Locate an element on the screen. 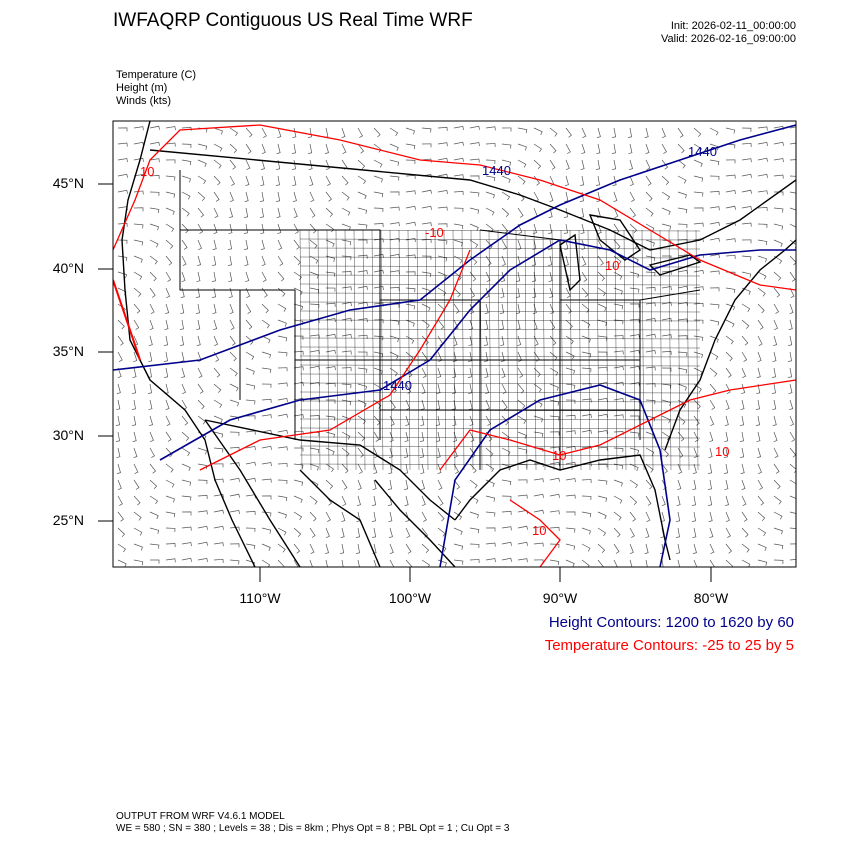  temperature-label: 10 is located at coordinates (722, 451).